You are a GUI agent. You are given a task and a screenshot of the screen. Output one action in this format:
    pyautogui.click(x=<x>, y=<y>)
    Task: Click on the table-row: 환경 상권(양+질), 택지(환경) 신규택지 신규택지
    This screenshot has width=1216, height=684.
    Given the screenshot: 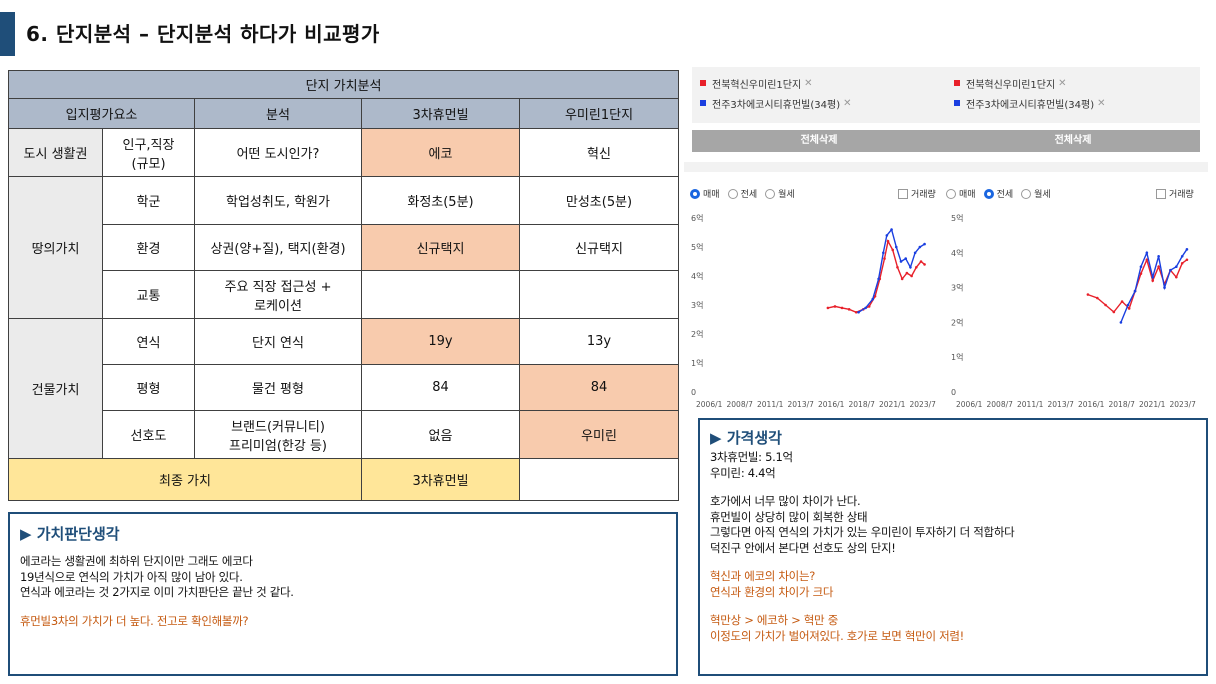 What is the action you would take?
    pyautogui.click(x=344, y=247)
    